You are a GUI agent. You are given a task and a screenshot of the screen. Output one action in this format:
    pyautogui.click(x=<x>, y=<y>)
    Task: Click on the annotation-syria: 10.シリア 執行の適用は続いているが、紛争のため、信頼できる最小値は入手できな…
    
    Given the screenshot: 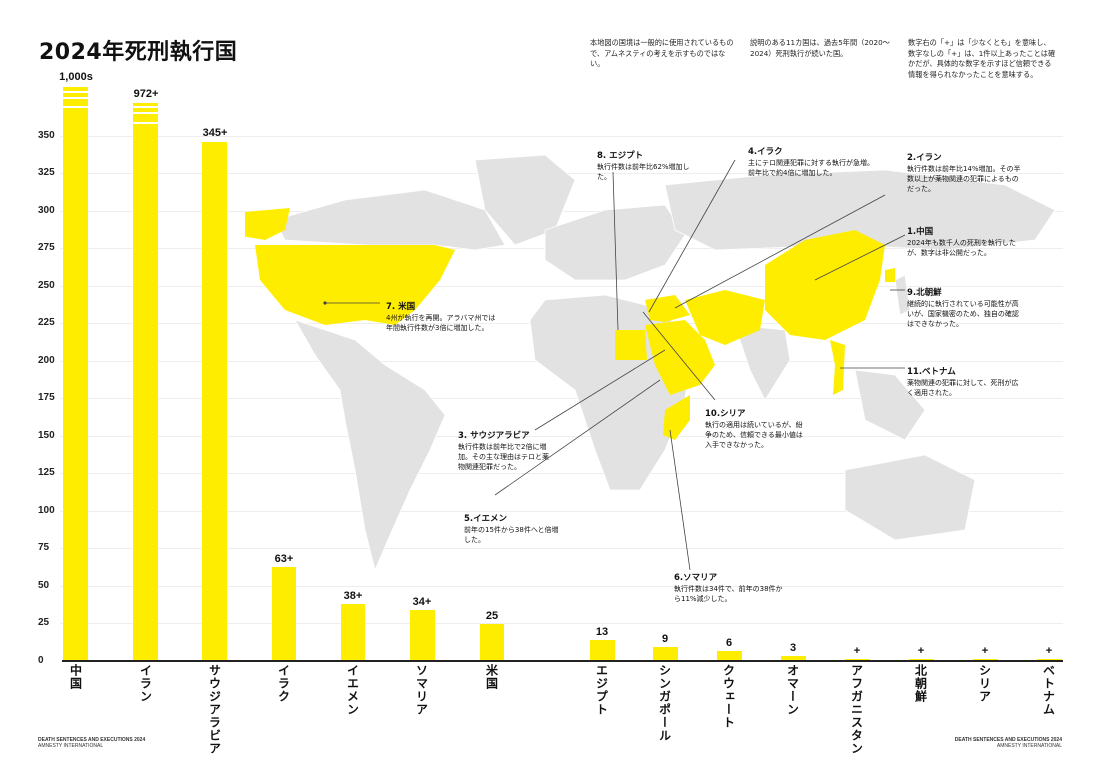 What is the action you would take?
    pyautogui.click(x=754, y=429)
    